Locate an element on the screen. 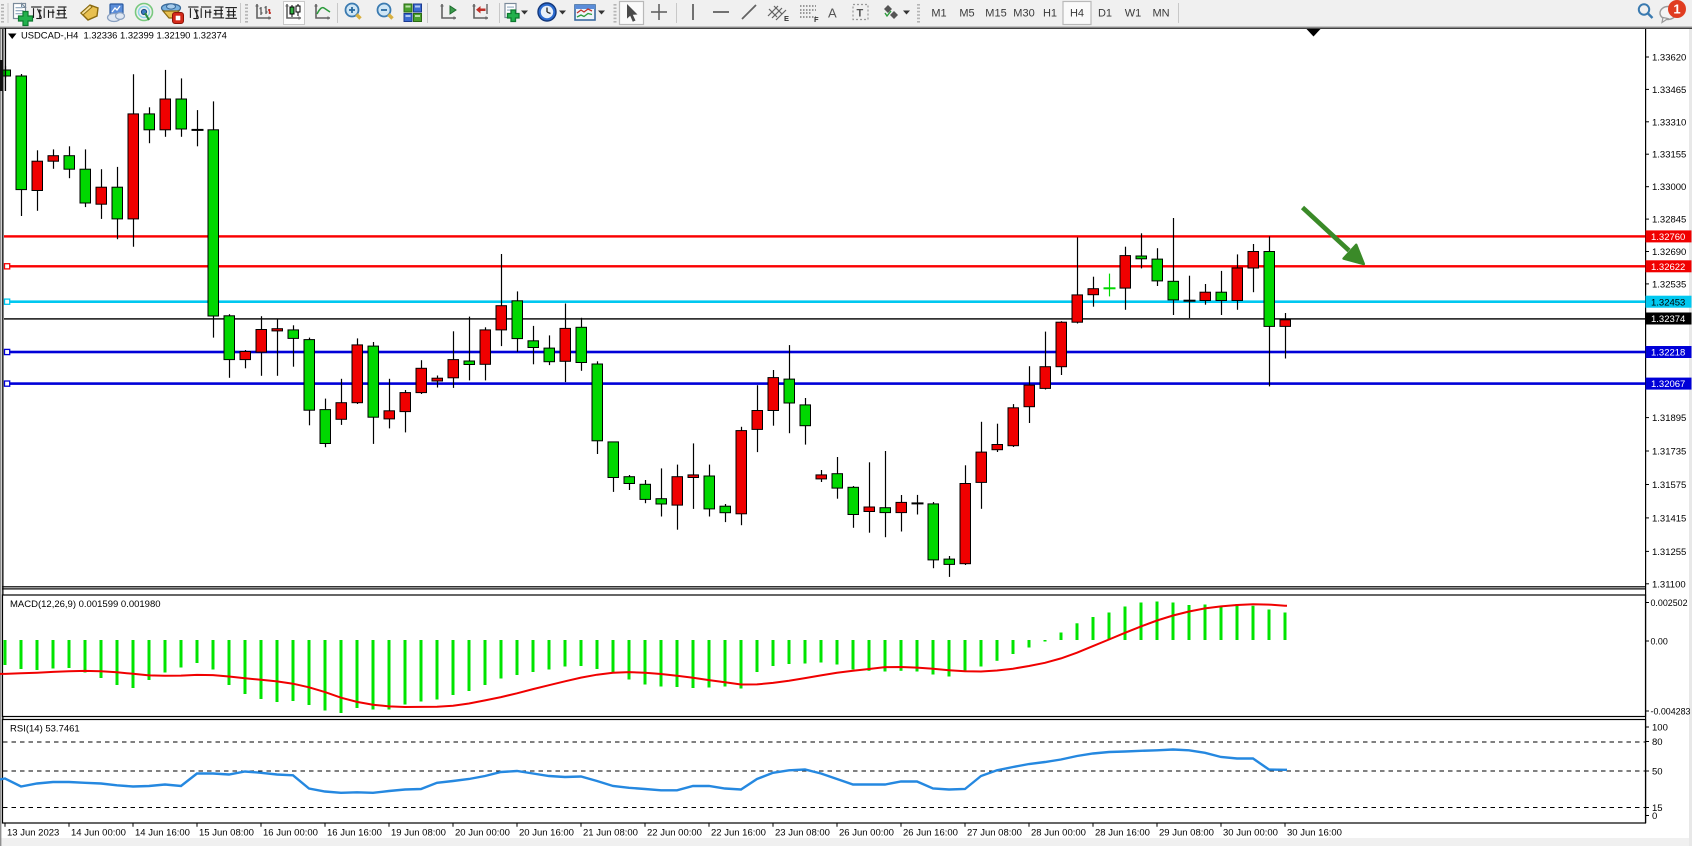 This screenshot has height=846, width=1692. svg-text: 22 Jun 16:00 is located at coordinates (738, 833).